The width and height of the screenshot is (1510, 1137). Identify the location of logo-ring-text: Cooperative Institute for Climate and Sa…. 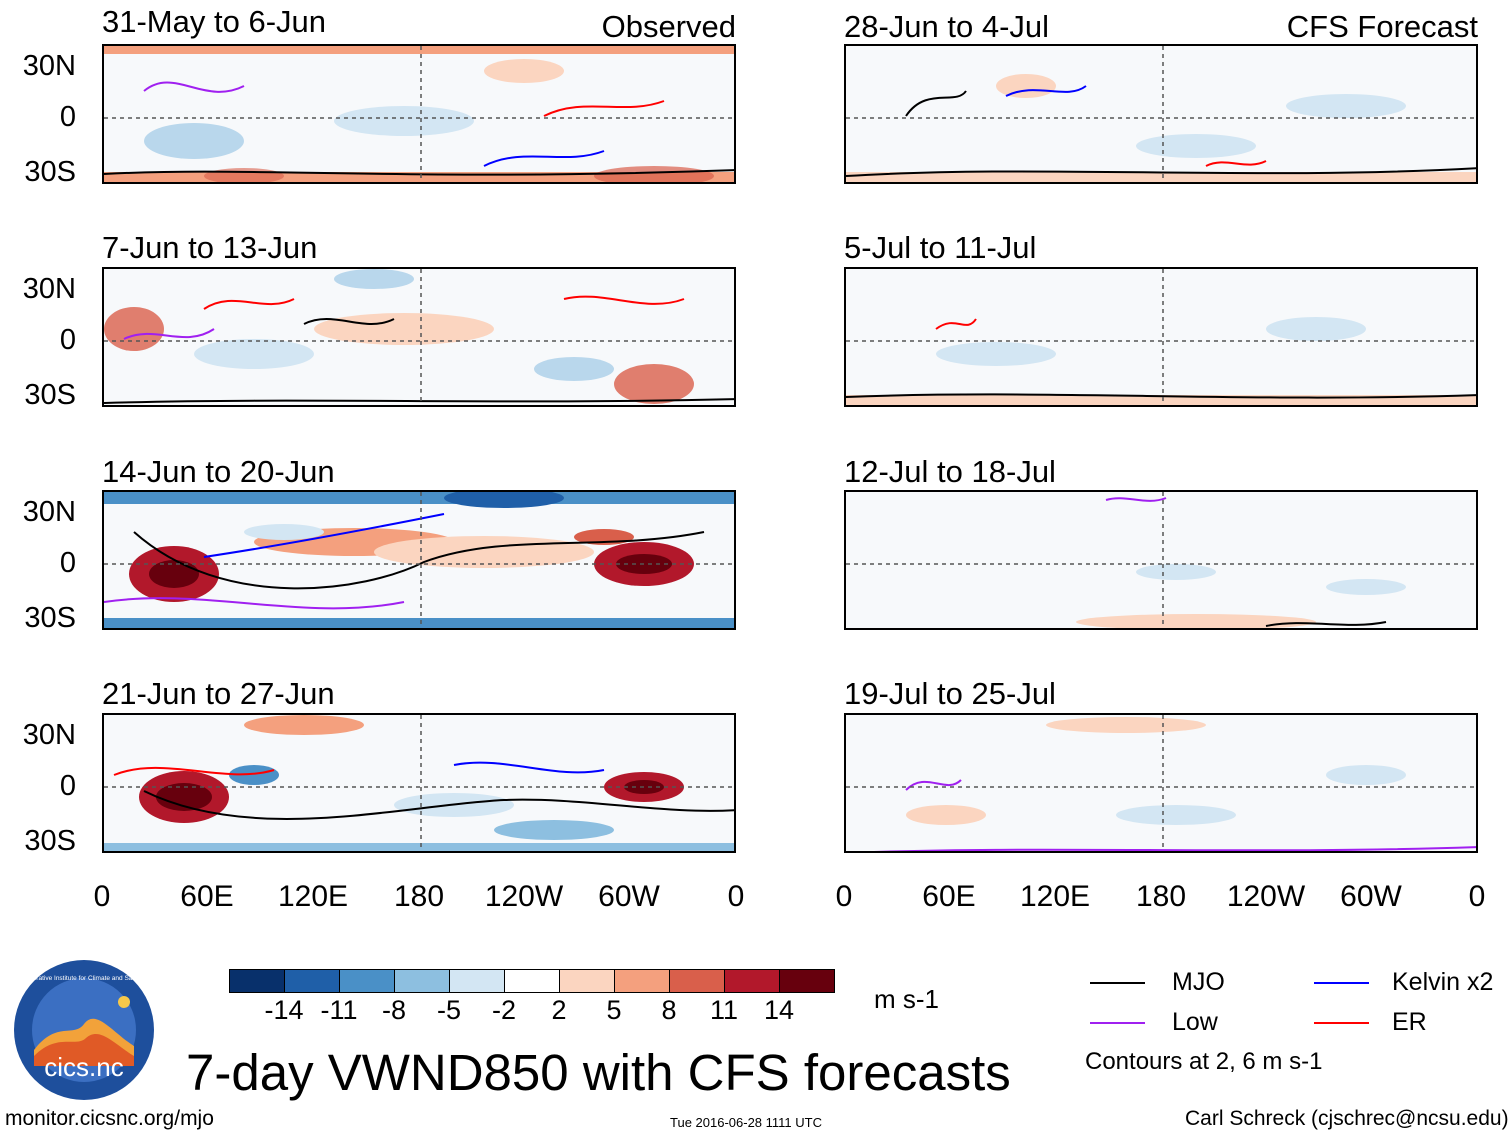
(84, 978).